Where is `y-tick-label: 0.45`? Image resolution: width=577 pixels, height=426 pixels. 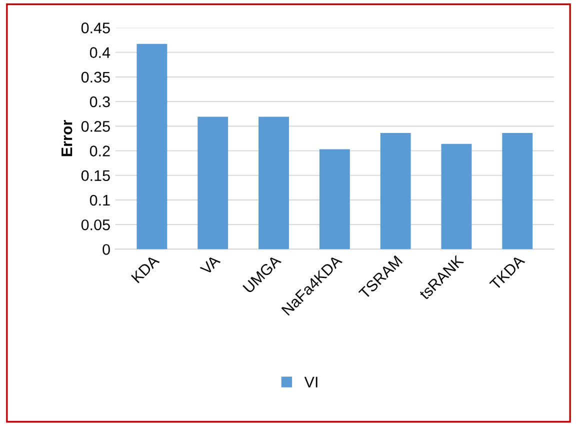 y-tick-label: 0.45 is located at coordinates (95, 28).